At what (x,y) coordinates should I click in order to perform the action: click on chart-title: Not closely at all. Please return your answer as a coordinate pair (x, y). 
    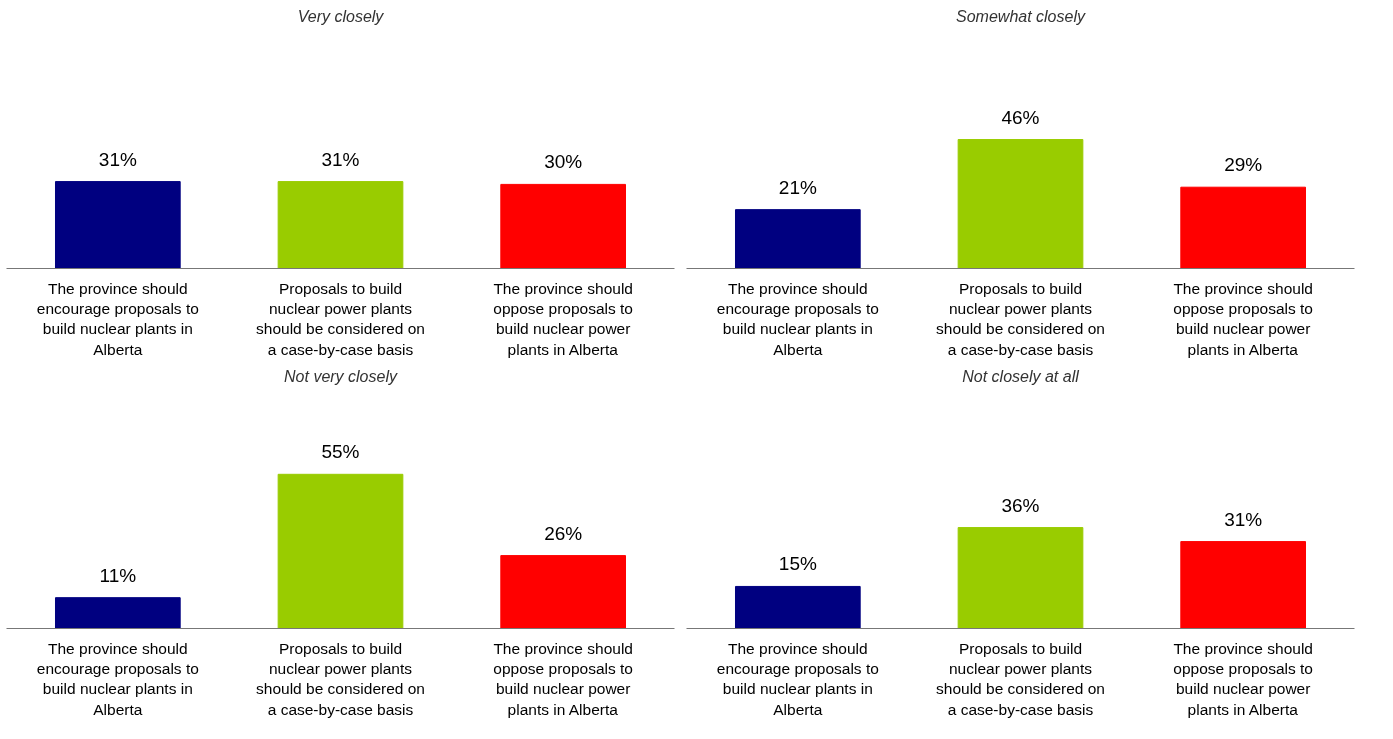
    Looking at the image, I should click on (1021, 376).